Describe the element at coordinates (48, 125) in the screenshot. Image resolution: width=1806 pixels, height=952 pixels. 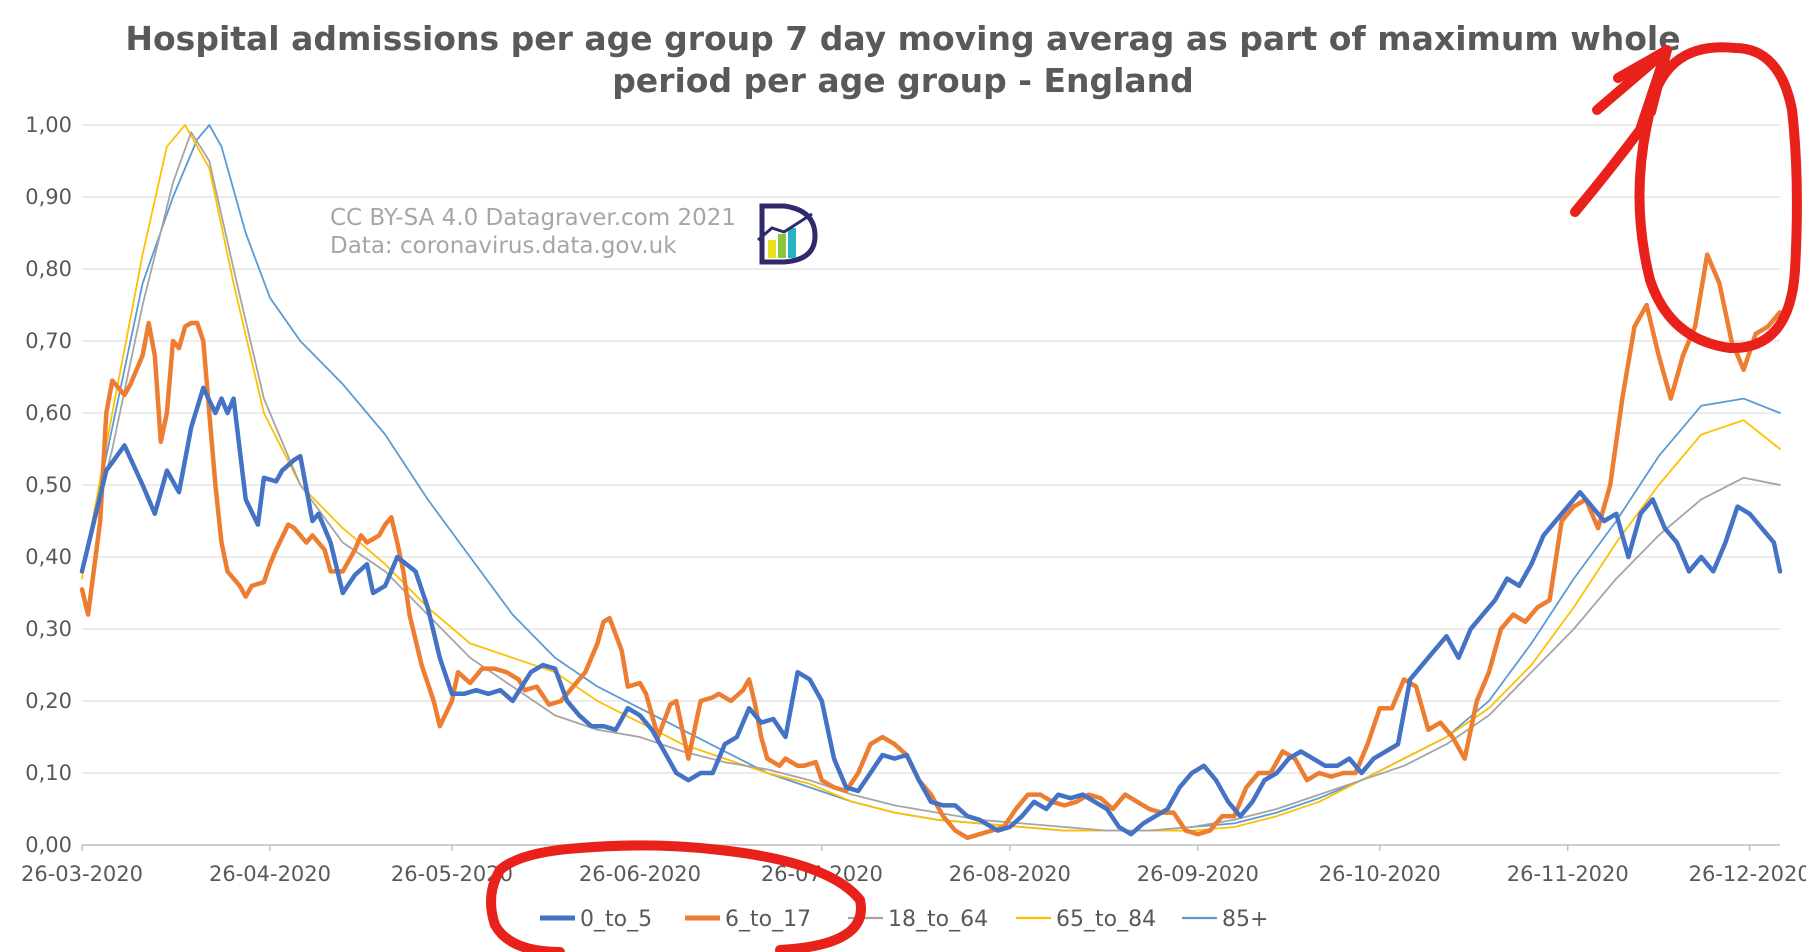
I see `y-tick-label: 1,00` at that location.